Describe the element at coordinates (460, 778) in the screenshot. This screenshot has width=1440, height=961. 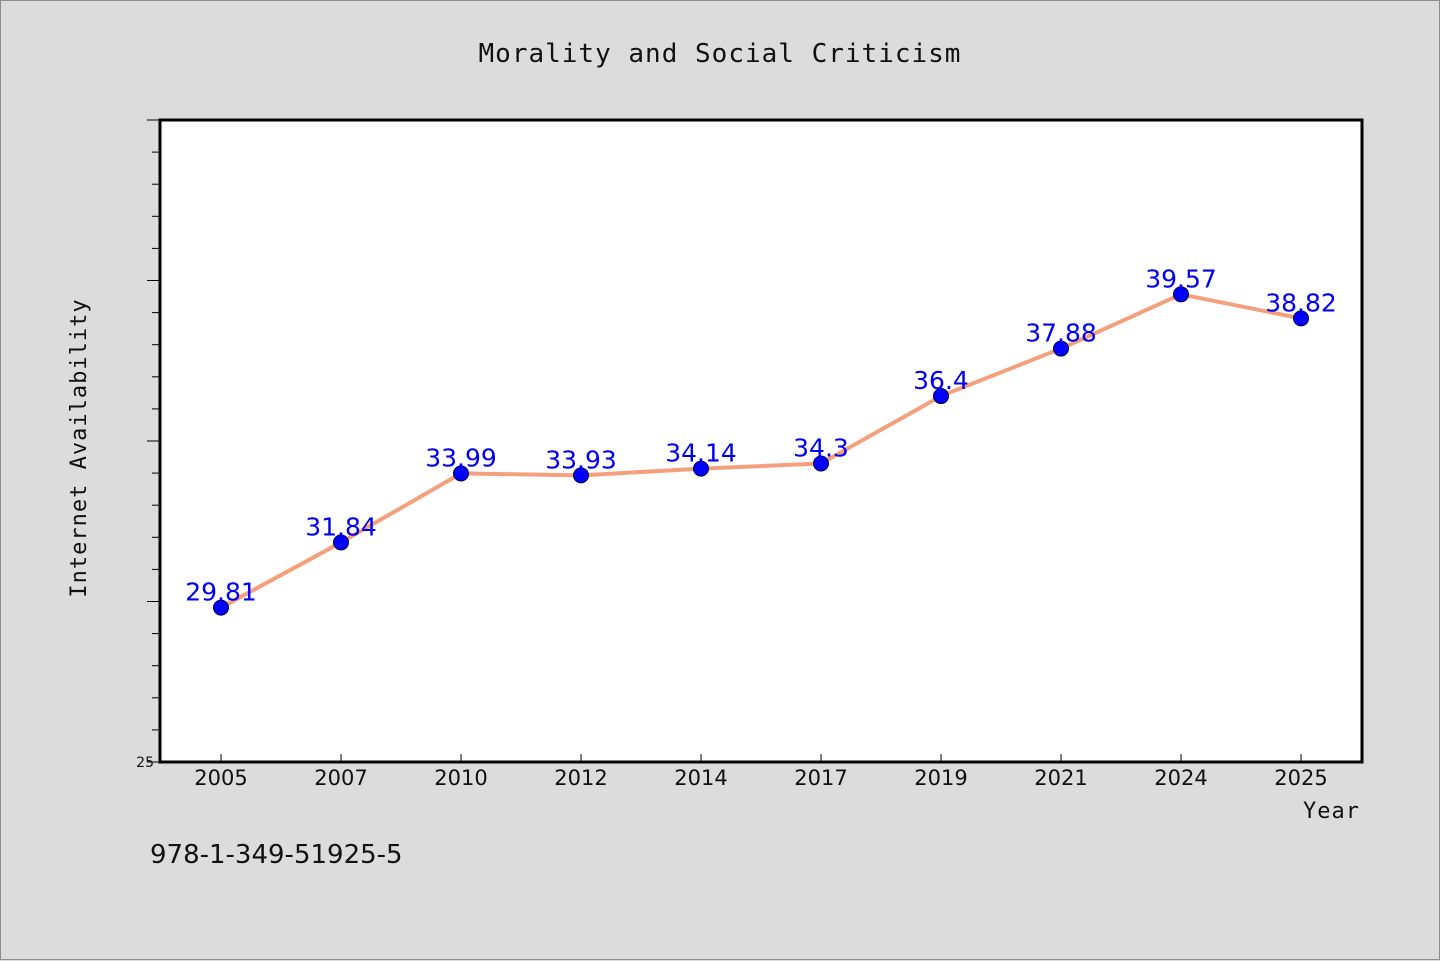
I see `x-tick-label: 2010` at that location.